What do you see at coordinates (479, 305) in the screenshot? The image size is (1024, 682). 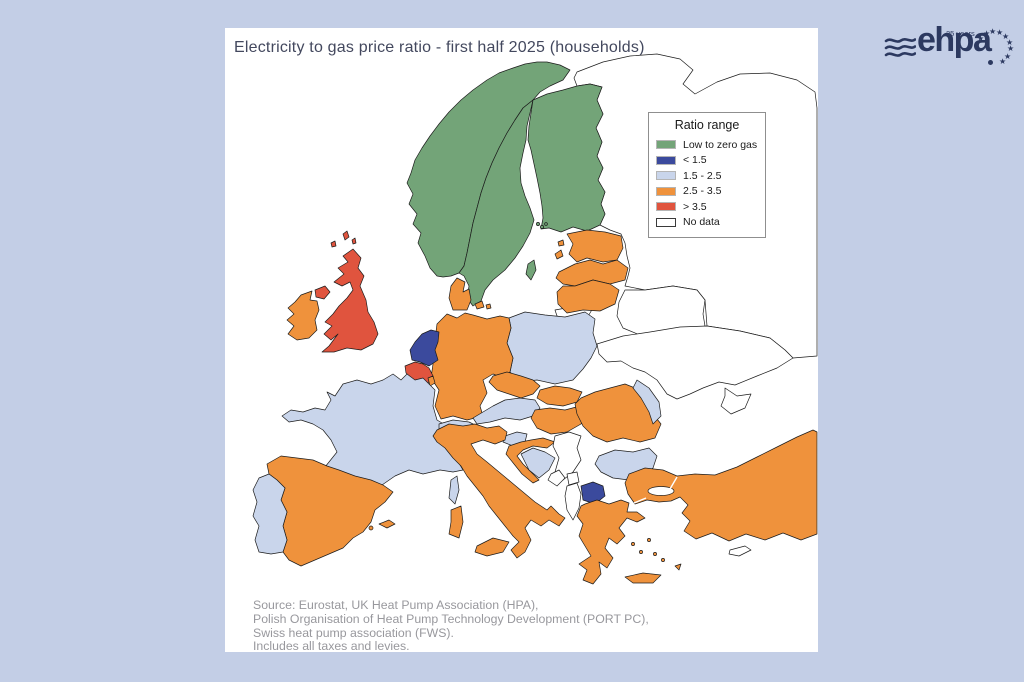 I see `island-zealand` at bounding box center [479, 305].